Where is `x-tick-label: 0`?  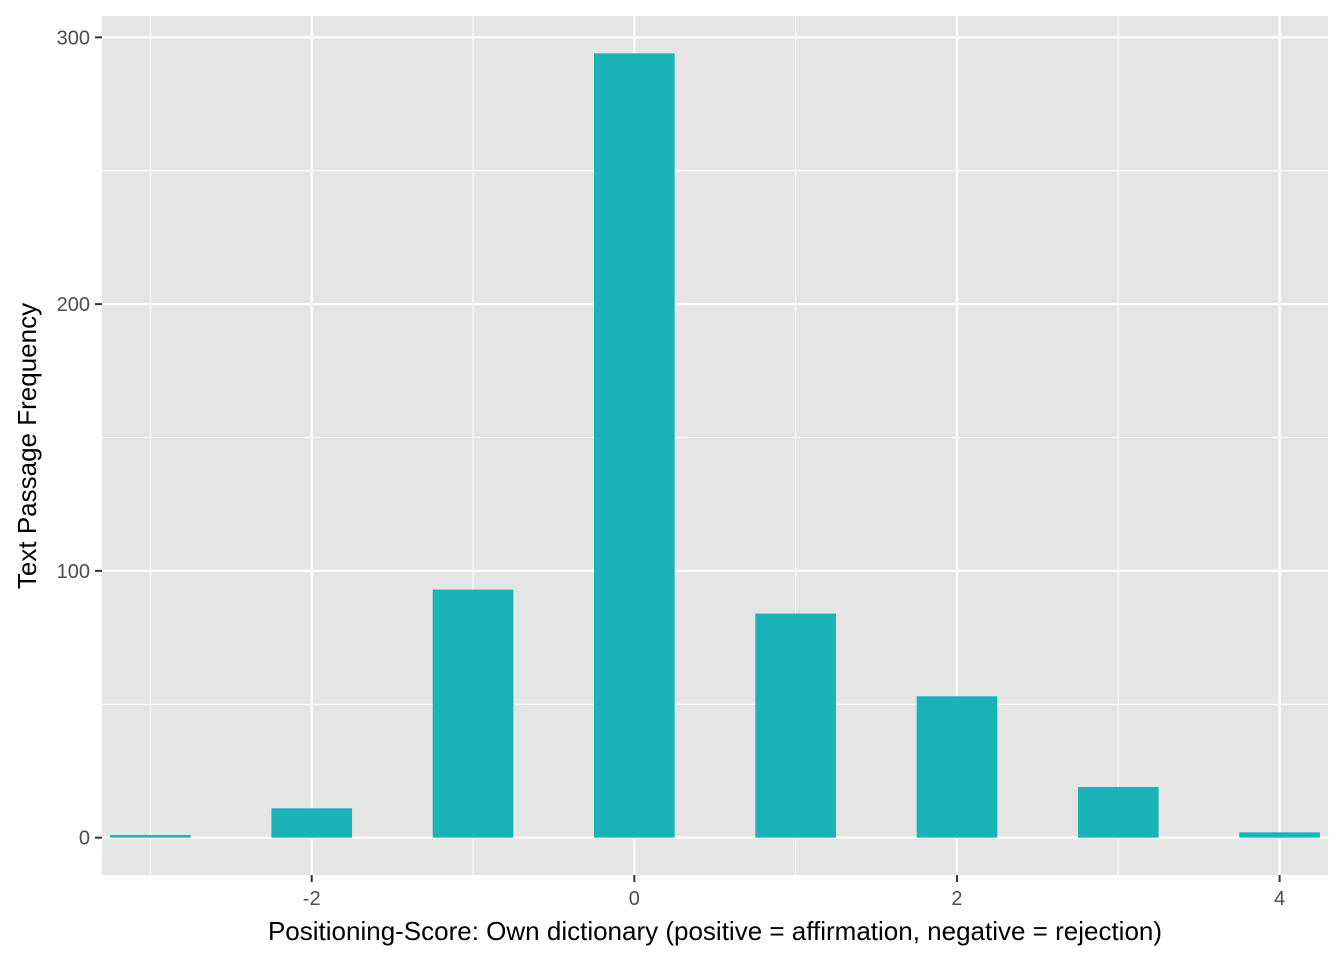
x-tick-label: 0 is located at coordinates (634, 899).